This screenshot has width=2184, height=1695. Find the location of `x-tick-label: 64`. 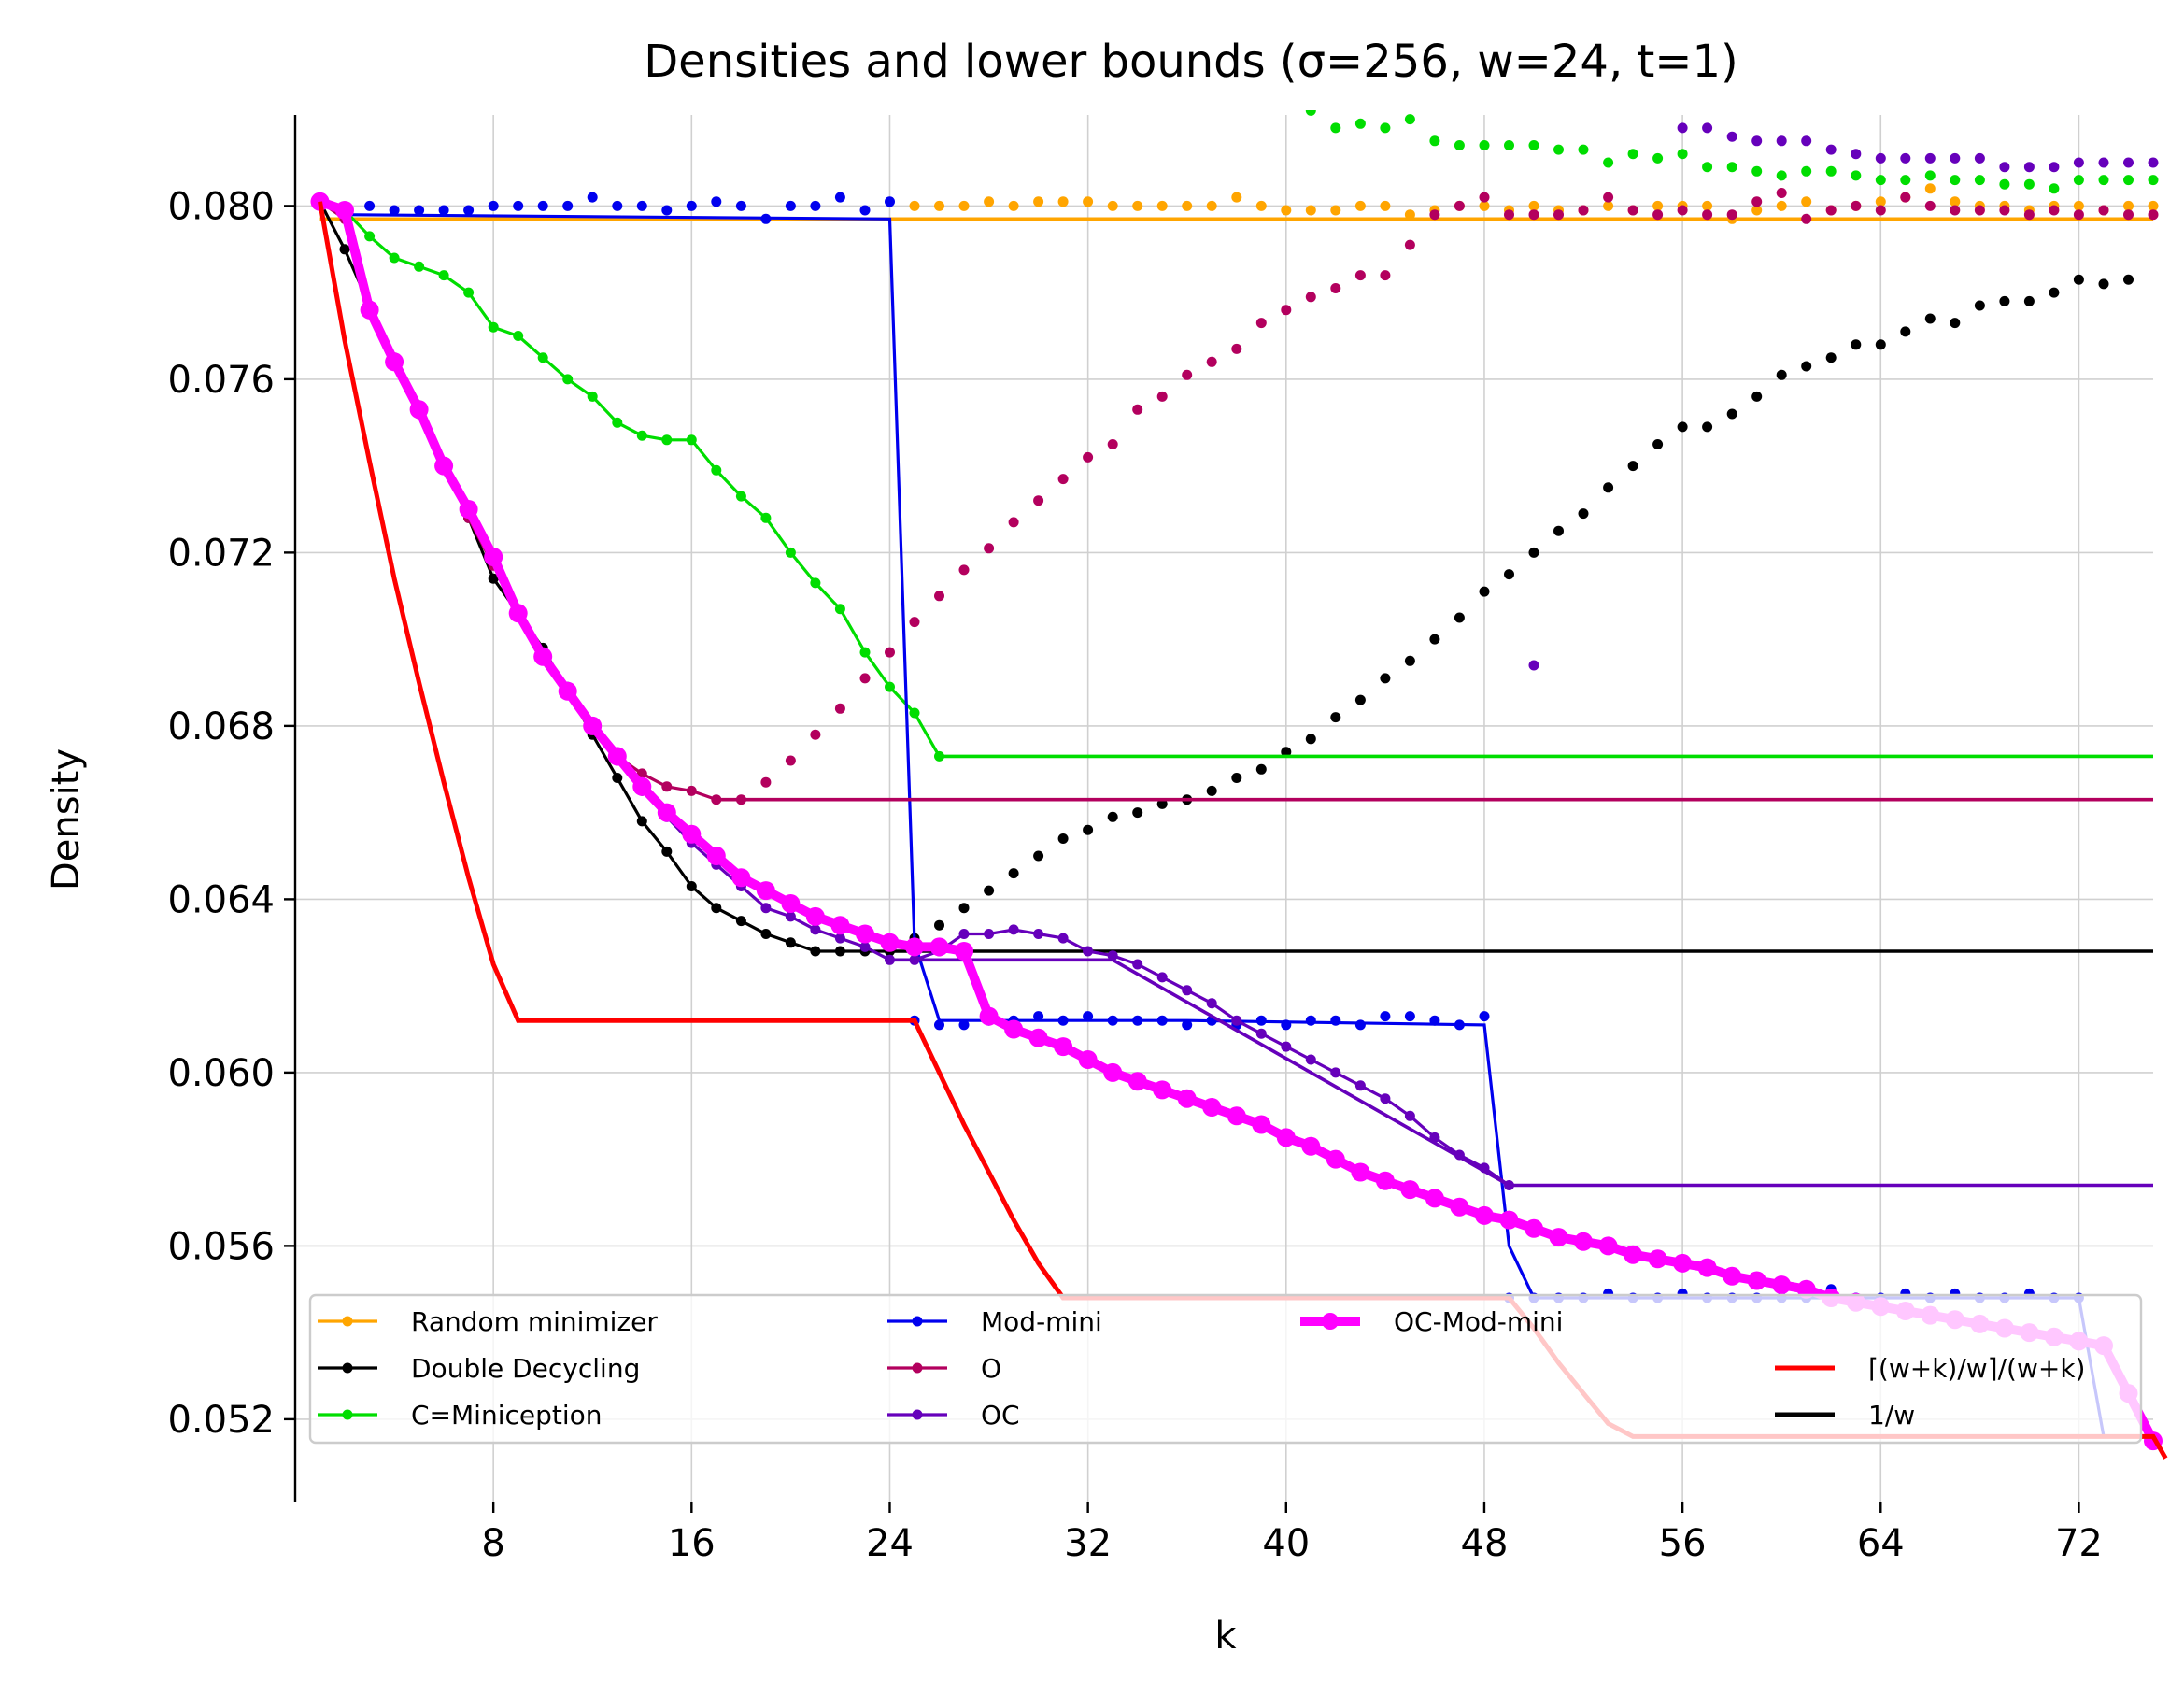

x-tick-label: 64 is located at coordinates (1881, 1543).